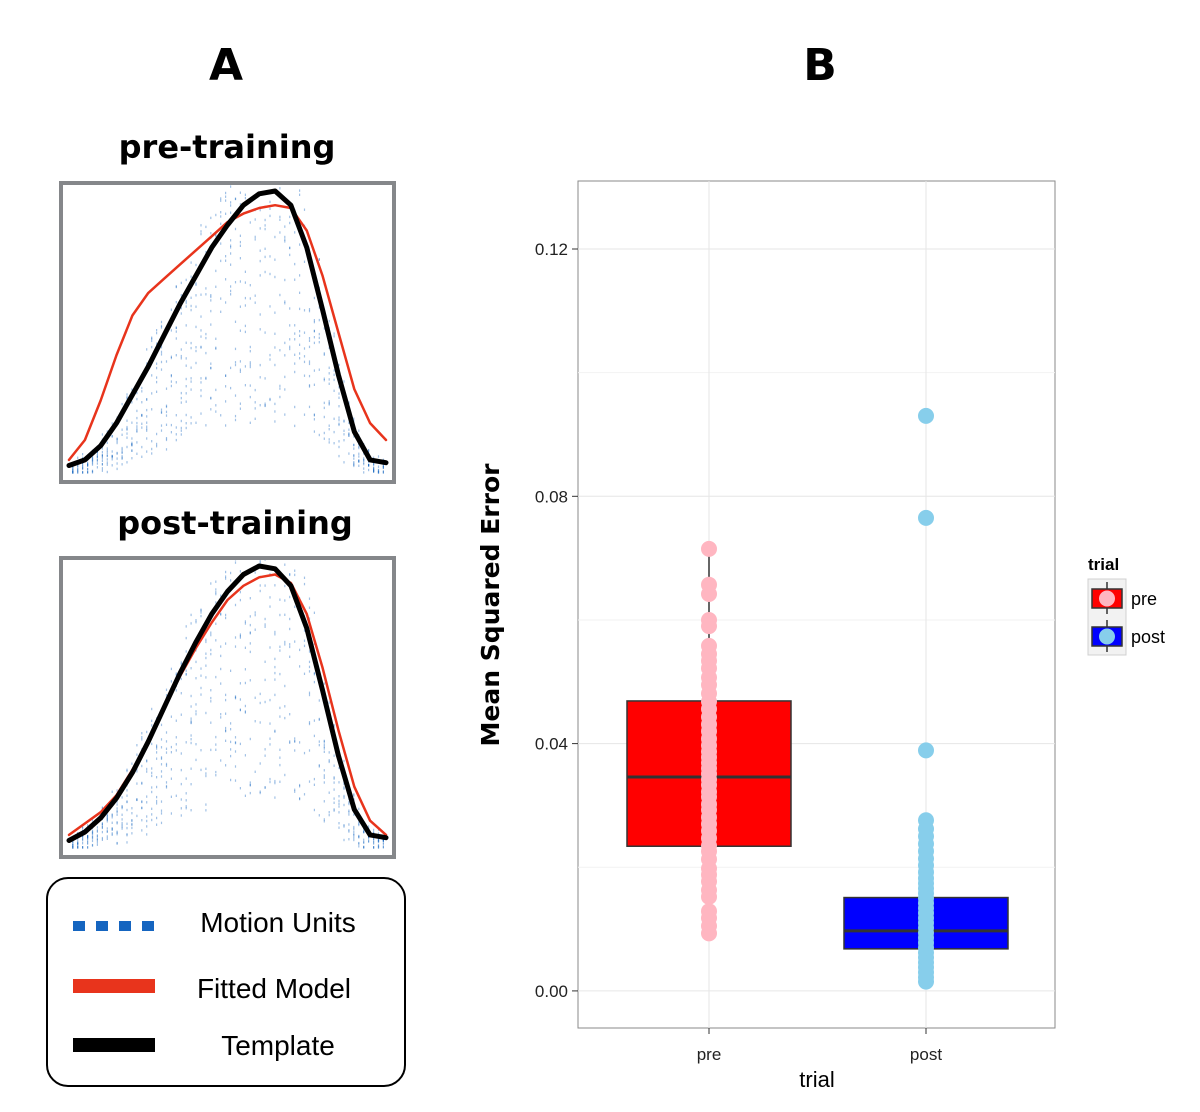  What do you see at coordinates (227, 147) in the screenshot?
I see `pre-training-title: pre-training` at bounding box center [227, 147].